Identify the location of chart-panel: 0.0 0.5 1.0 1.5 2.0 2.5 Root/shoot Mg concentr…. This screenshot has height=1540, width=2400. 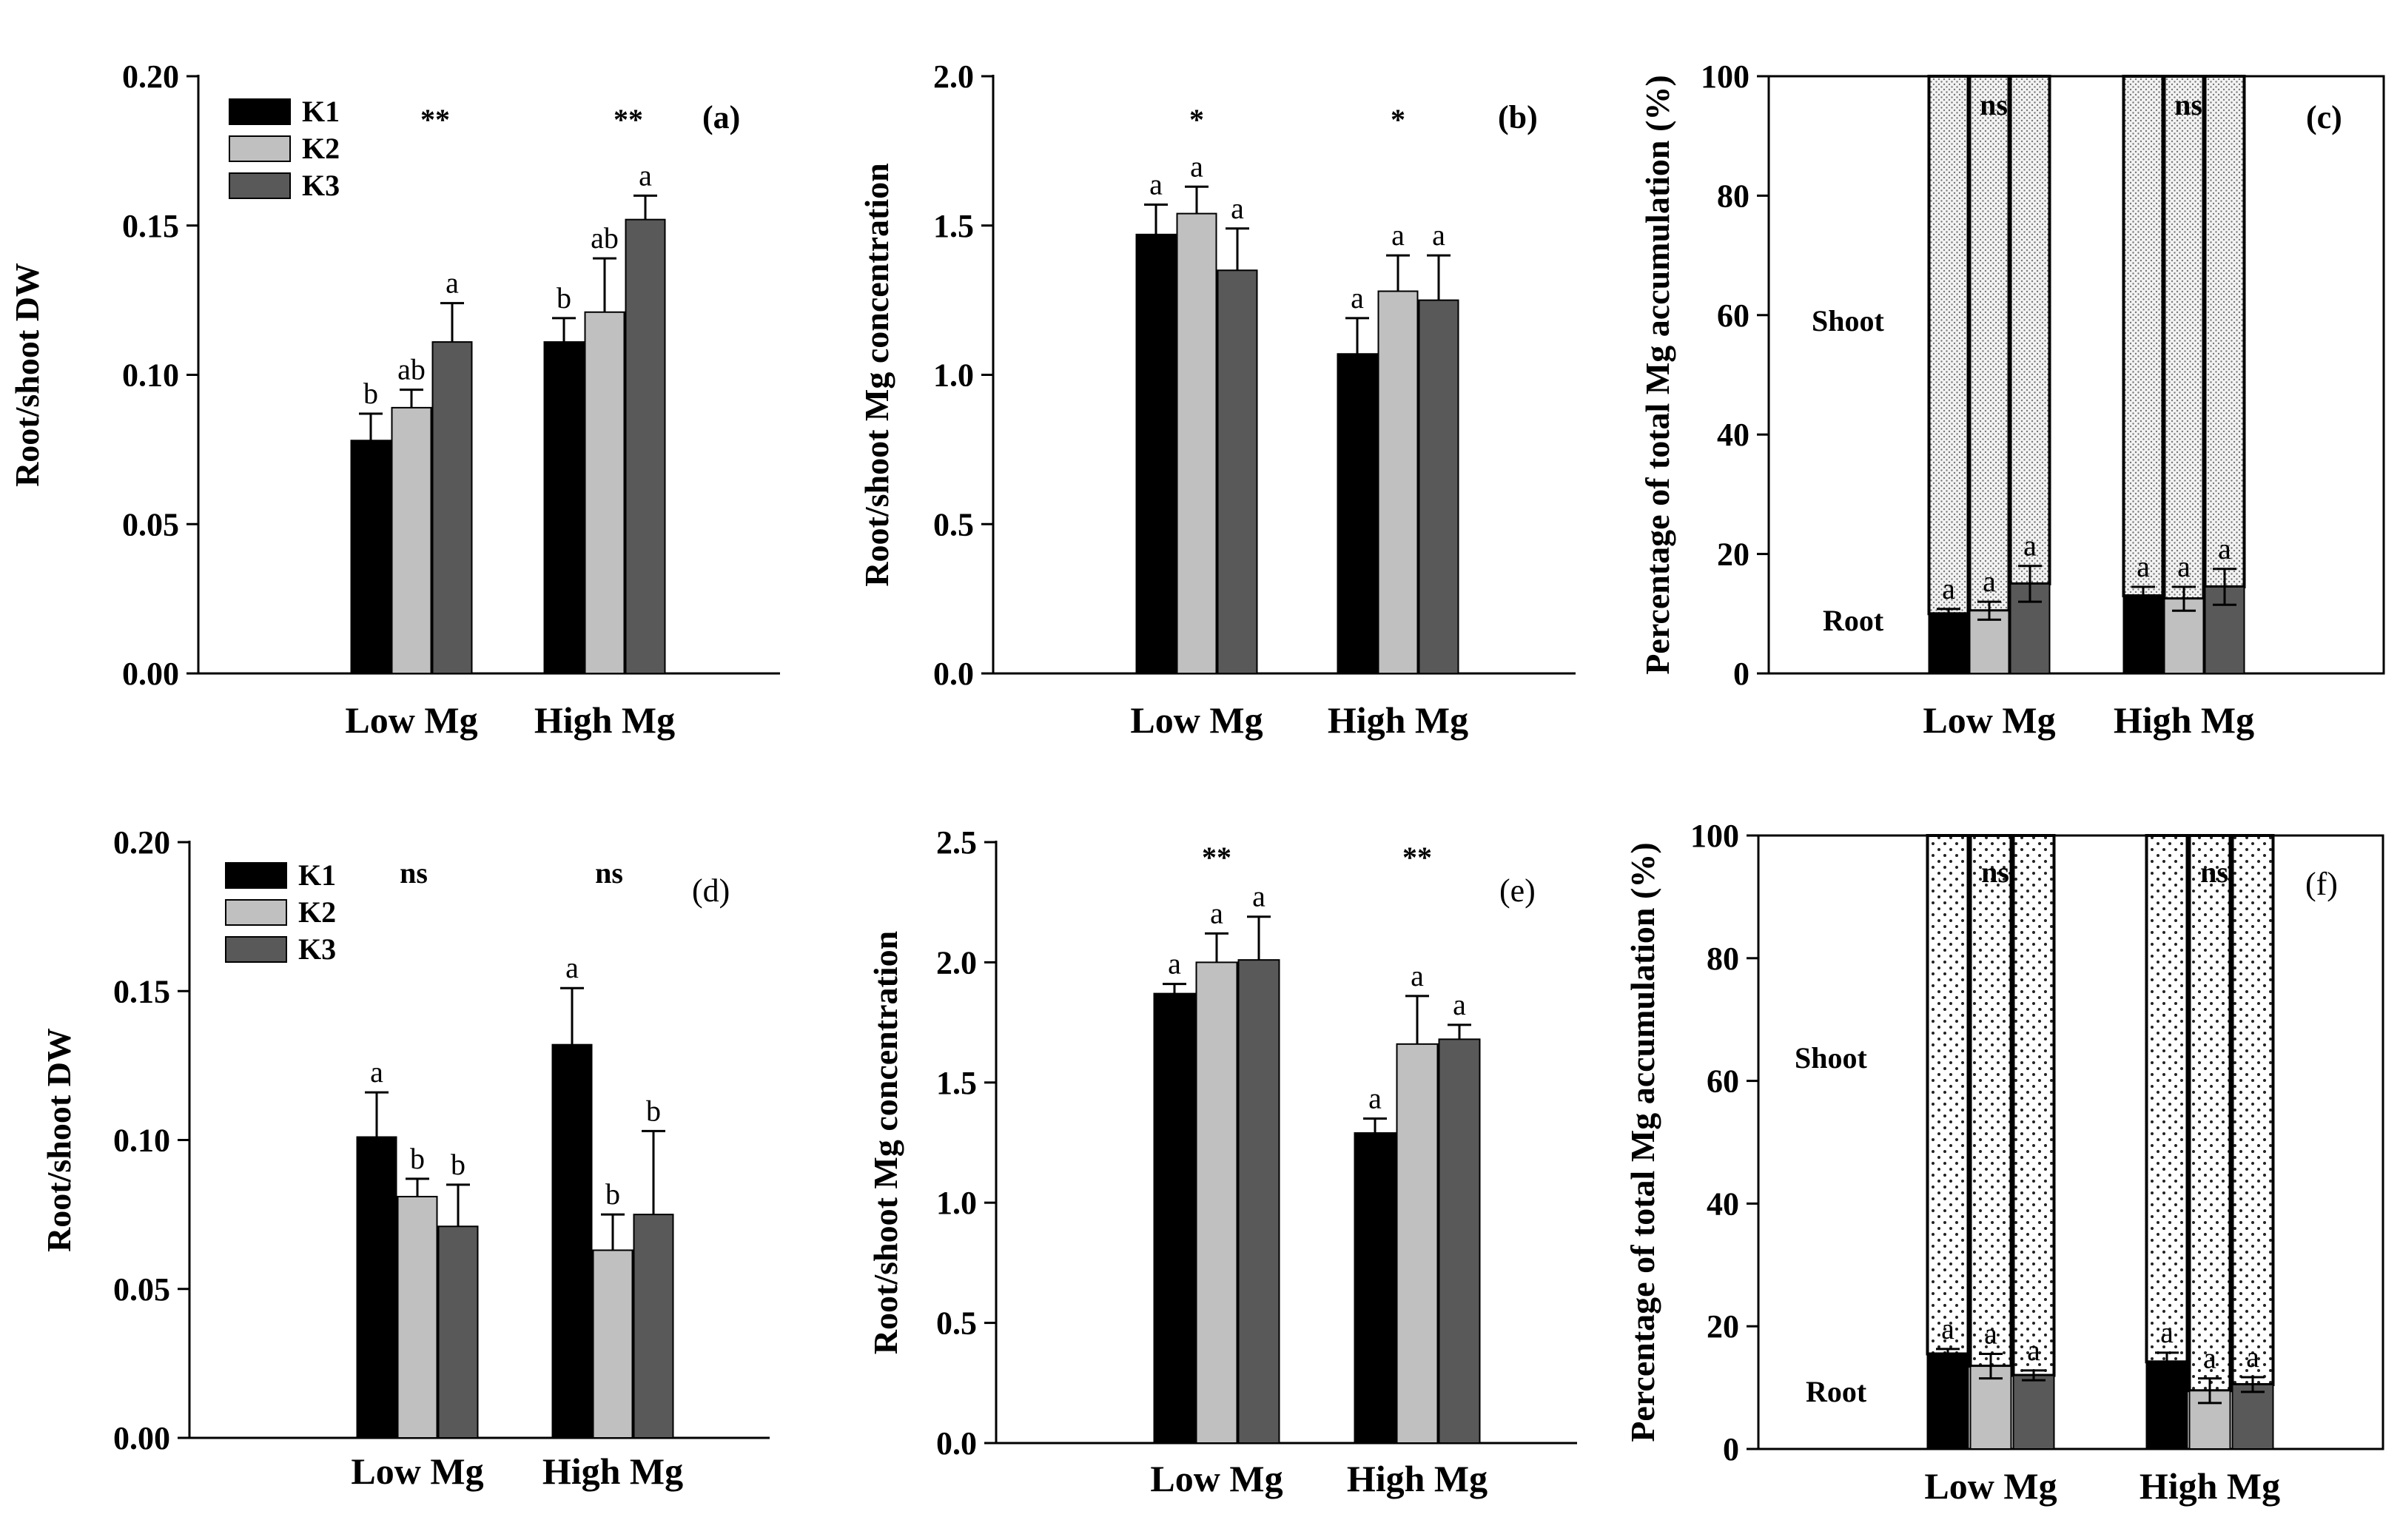
(1222, 1161).